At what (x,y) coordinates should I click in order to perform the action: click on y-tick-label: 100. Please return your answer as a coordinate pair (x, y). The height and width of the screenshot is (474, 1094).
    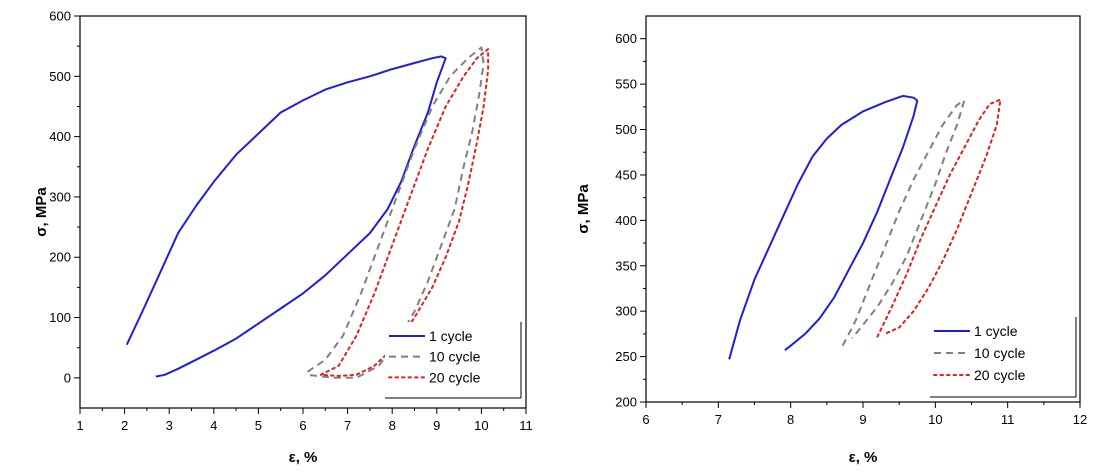
    Looking at the image, I should click on (60, 317).